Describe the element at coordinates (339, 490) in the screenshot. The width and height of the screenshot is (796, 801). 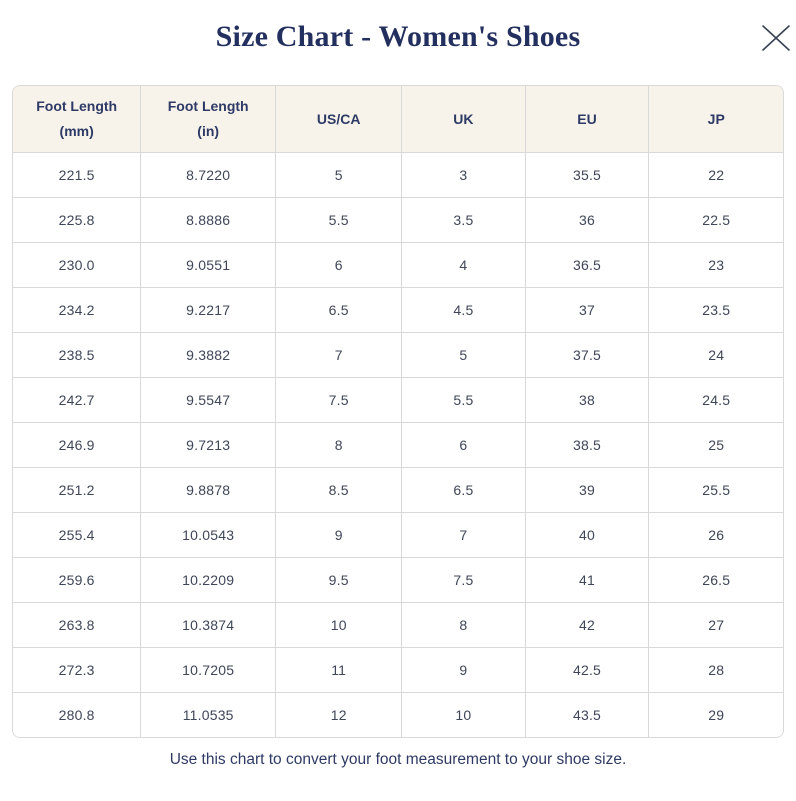
I see `table-cell: 8.5` at that location.